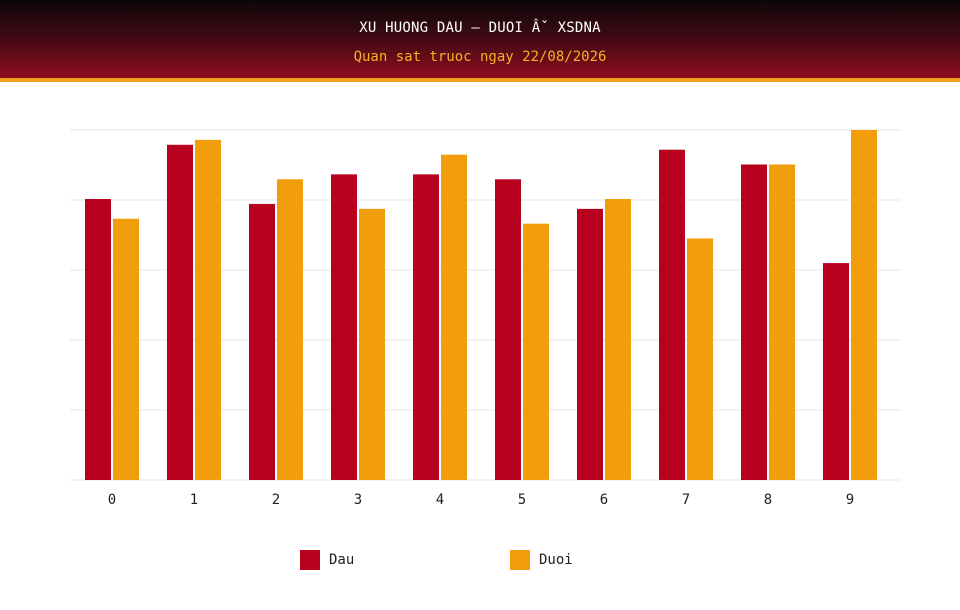  What do you see at coordinates (310, 560) in the screenshot?
I see `legend-swatch-dau` at bounding box center [310, 560].